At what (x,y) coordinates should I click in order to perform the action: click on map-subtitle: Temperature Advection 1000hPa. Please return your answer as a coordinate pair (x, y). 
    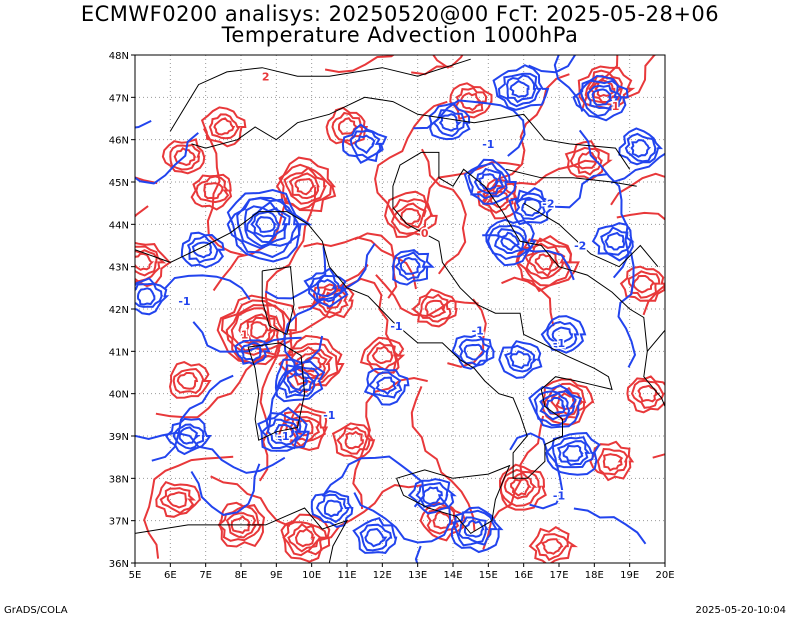
    Looking at the image, I should click on (400, 35).